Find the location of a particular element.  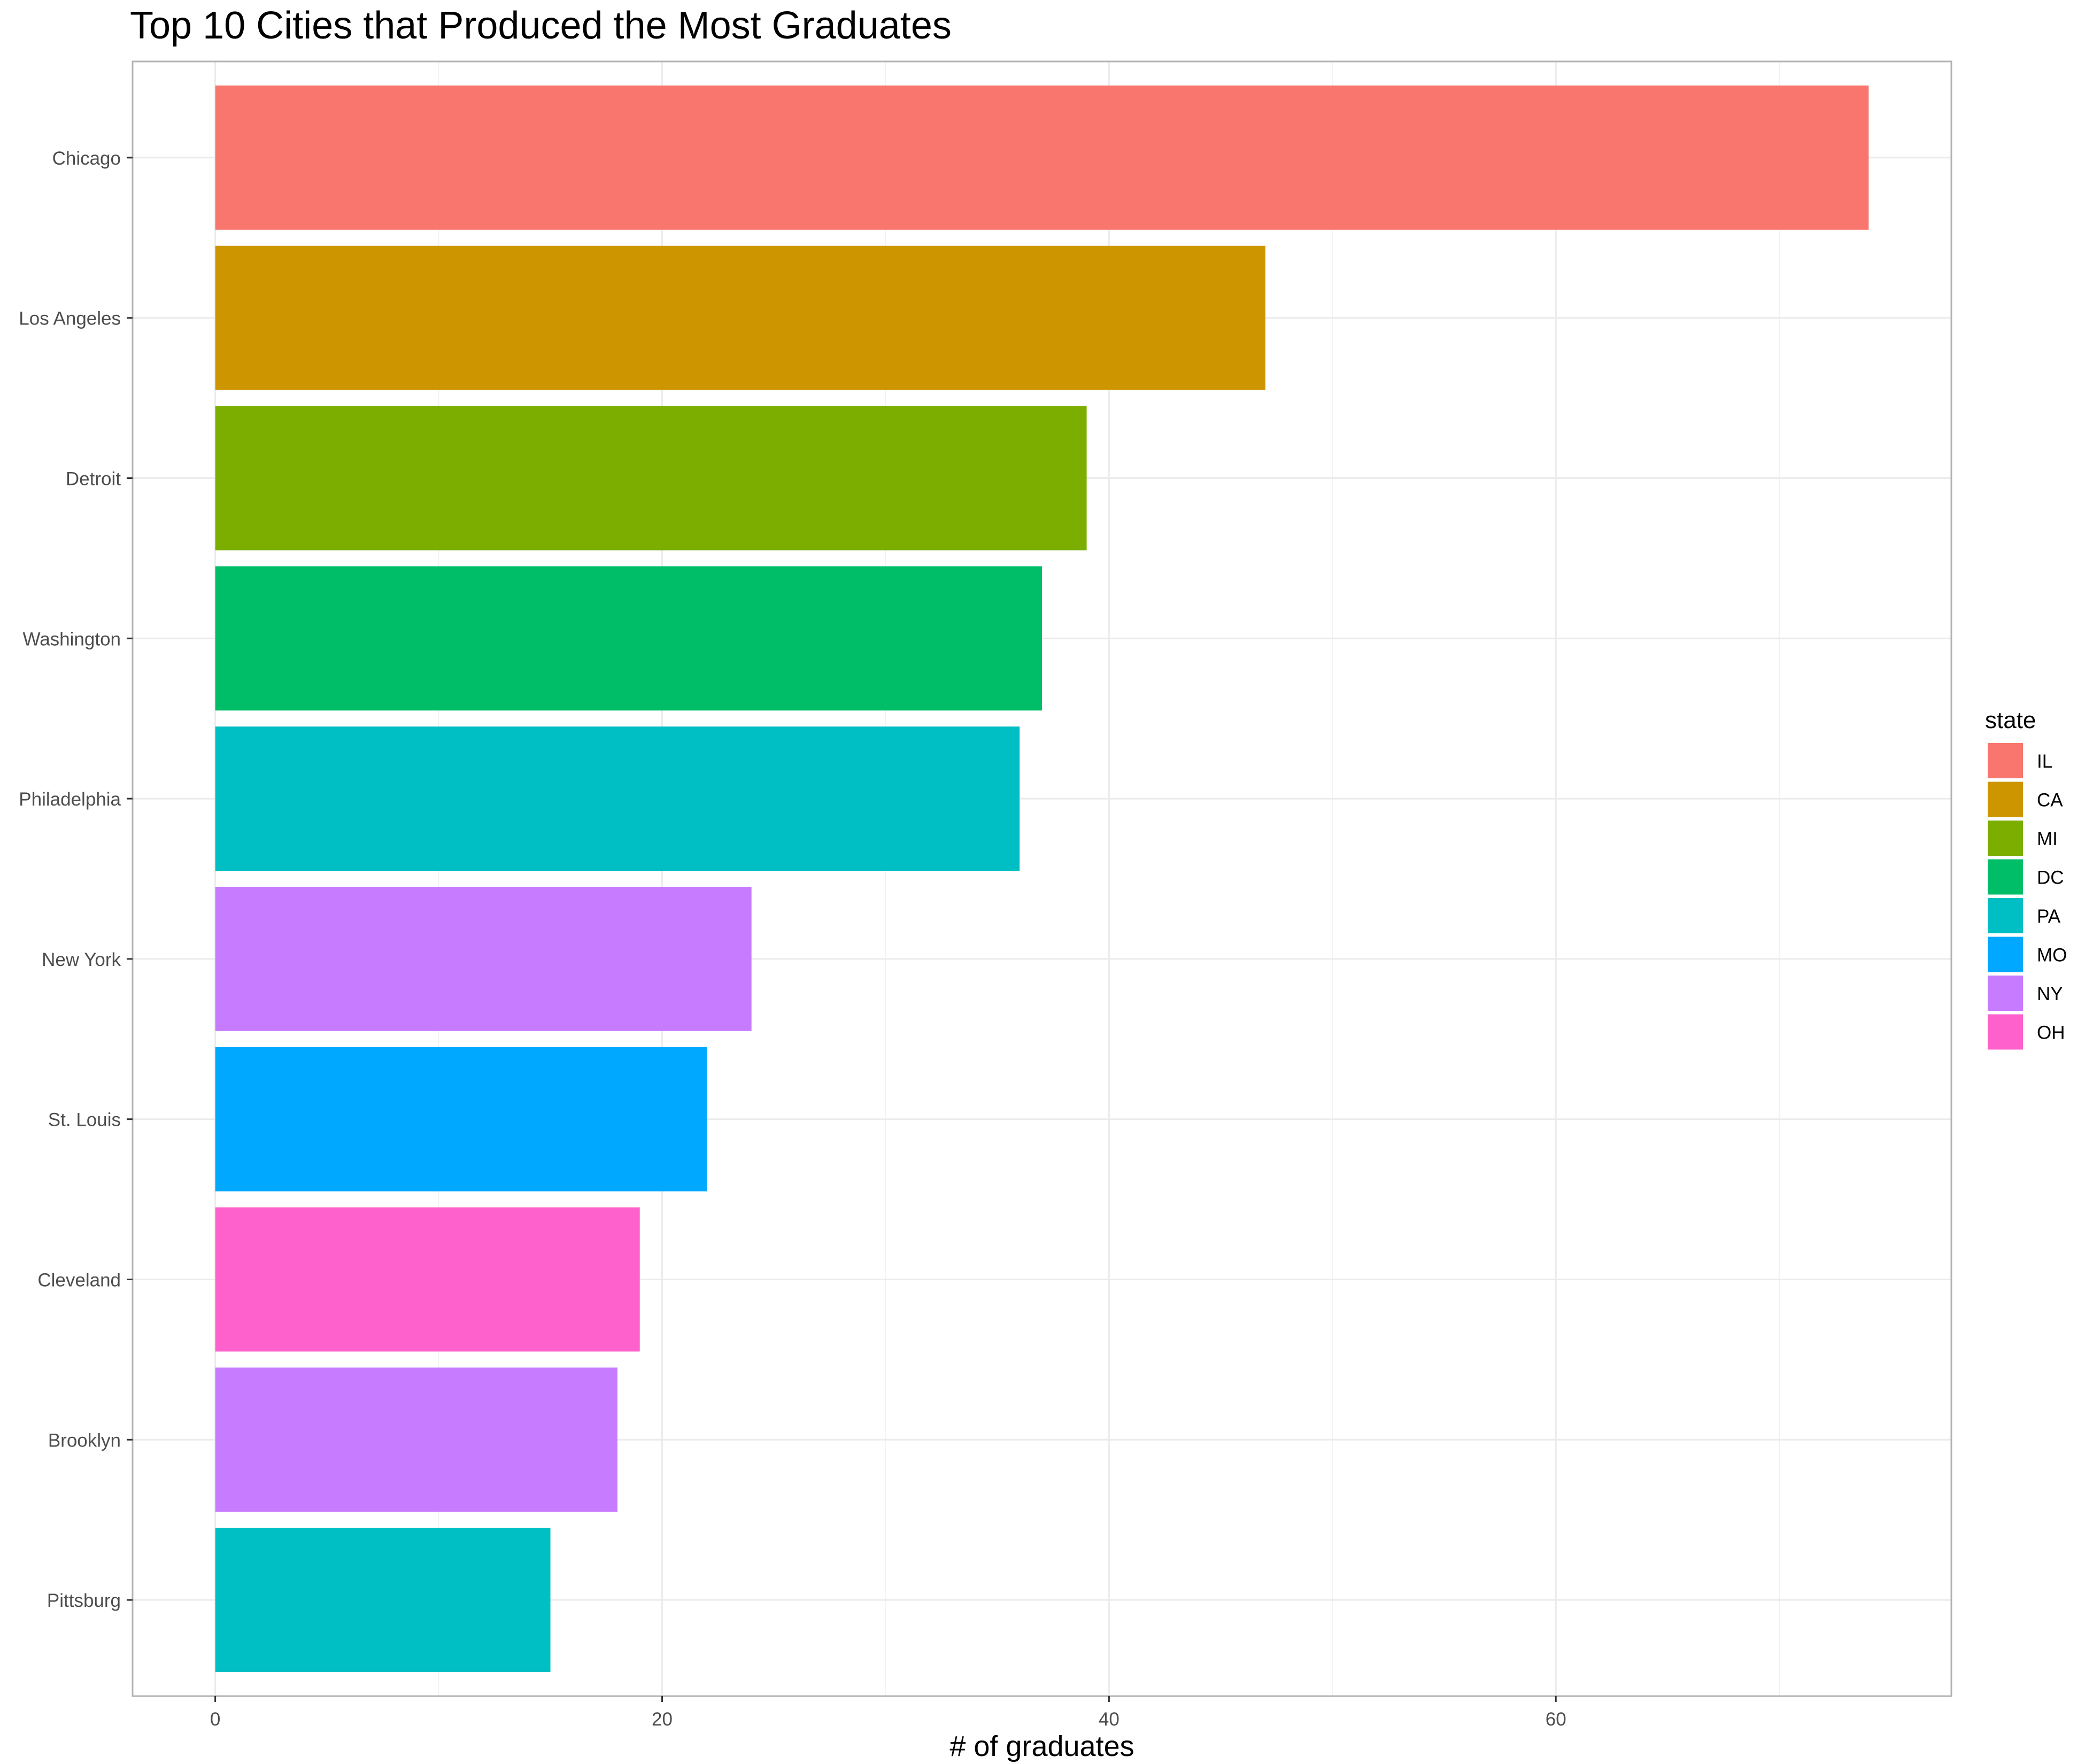

legend: state IL CA MI DC PA MO NY OH is located at coordinates (2026, 878).